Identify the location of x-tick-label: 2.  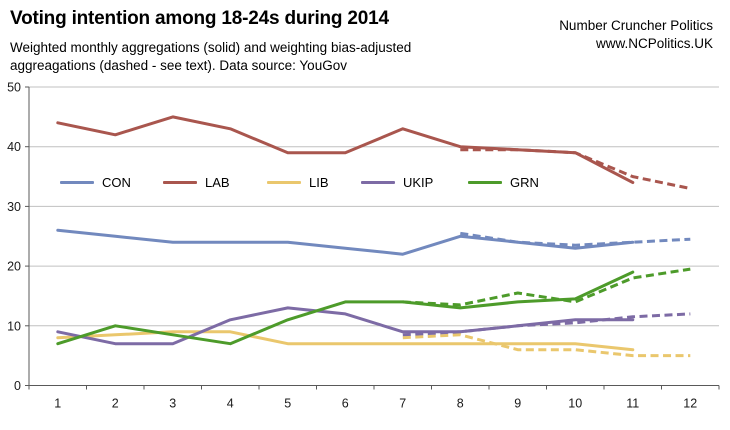
(115, 404).